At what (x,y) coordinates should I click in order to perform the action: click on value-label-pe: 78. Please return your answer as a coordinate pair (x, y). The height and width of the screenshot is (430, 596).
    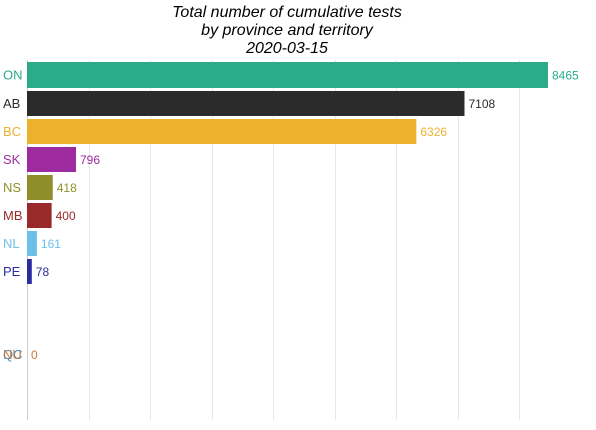
    Looking at the image, I should click on (43, 272).